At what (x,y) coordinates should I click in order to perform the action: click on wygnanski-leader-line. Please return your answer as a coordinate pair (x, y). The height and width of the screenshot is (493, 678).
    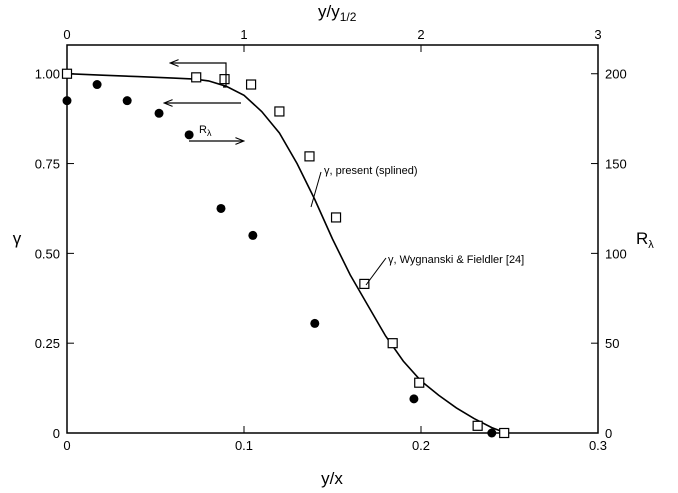
    Looking at the image, I should click on (376, 271).